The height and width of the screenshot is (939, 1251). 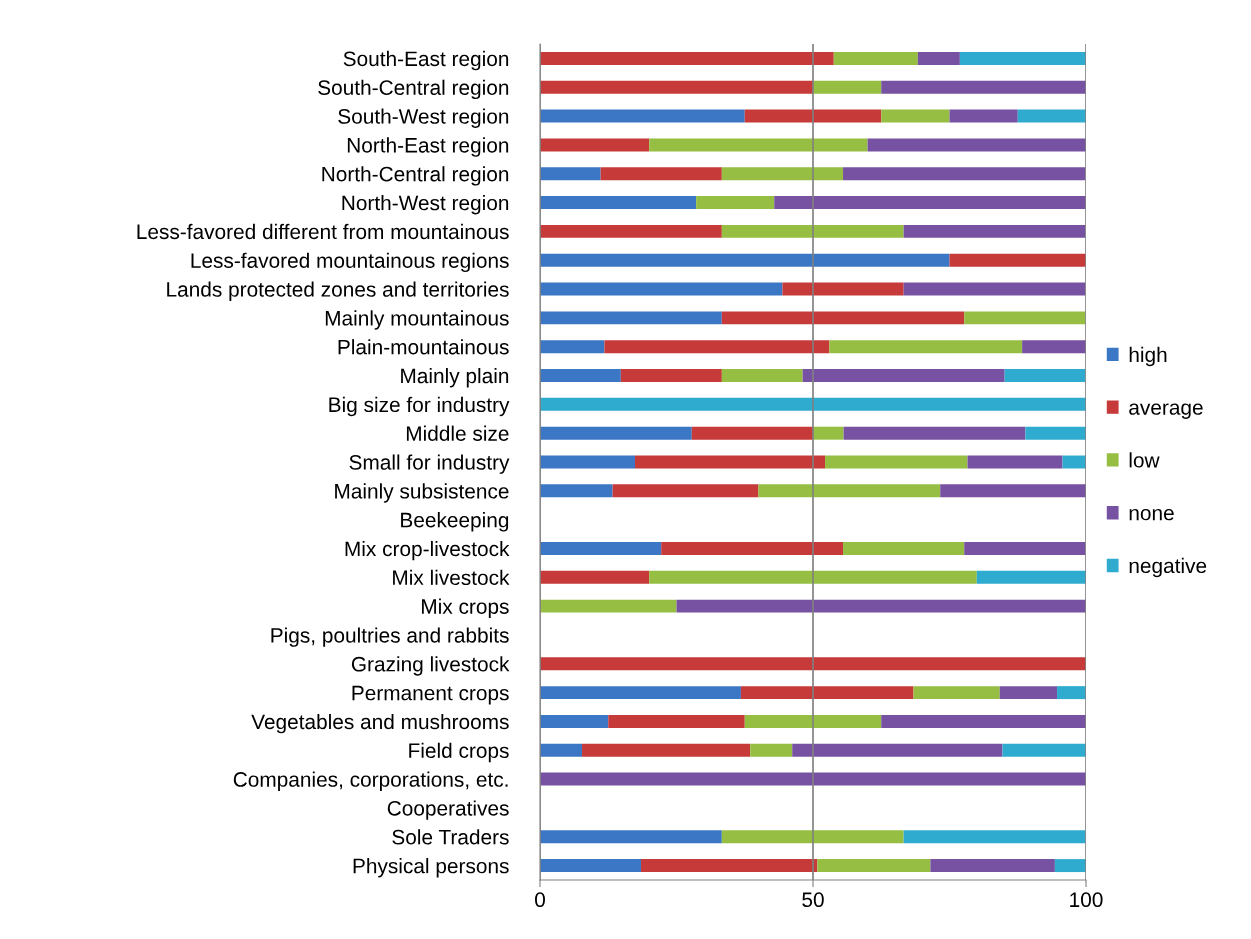 What do you see at coordinates (813, 900) in the screenshot?
I see `x-tick-label: 50` at bounding box center [813, 900].